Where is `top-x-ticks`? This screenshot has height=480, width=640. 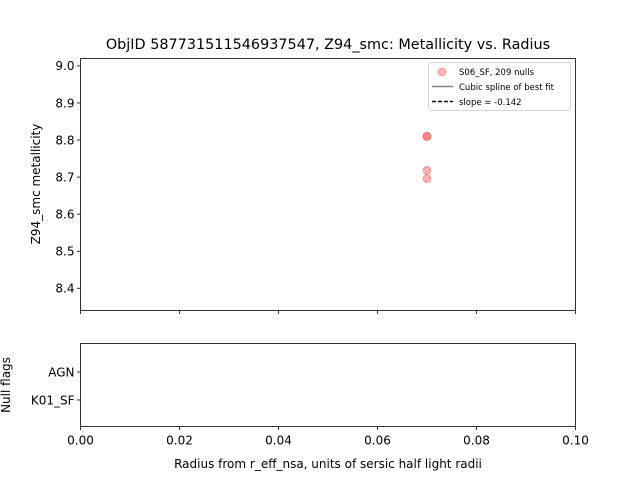 top-x-ticks is located at coordinates (328, 312).